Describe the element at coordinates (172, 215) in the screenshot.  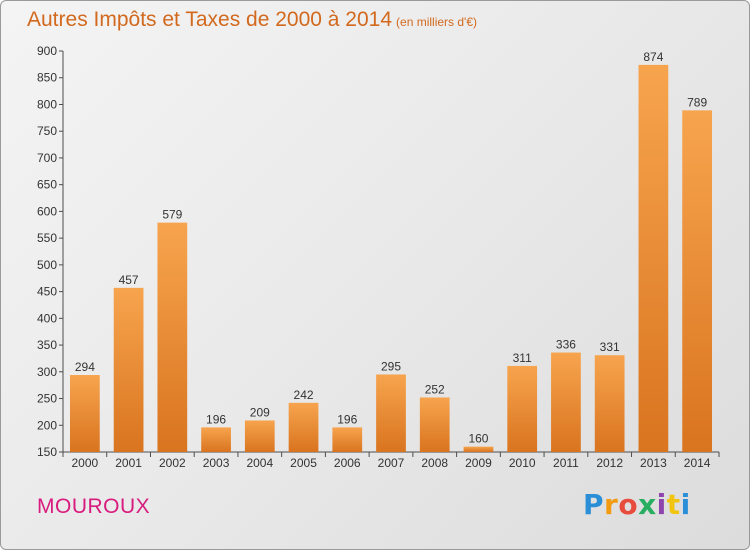
I see `bar-value-label: 579` at that location.